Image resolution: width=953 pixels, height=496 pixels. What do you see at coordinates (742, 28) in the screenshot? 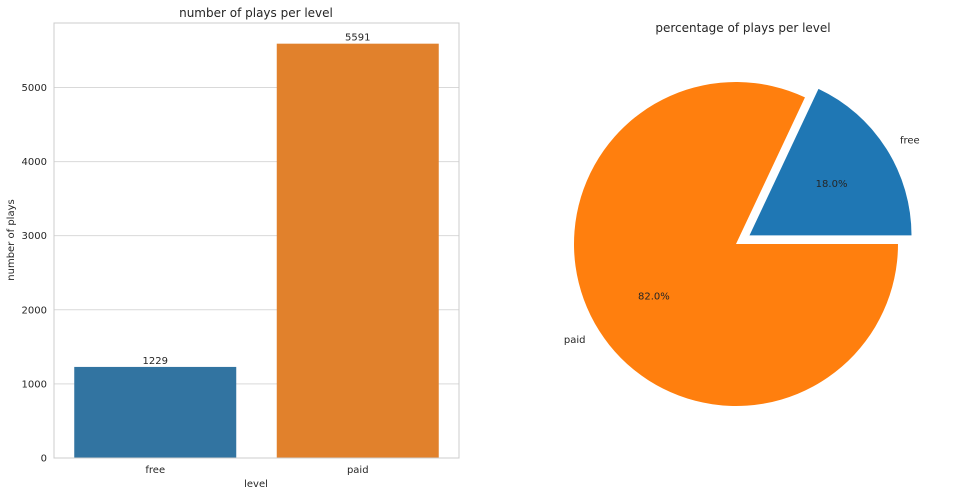
I see `pie-chart-title: percentage of plays per level` at bounding box center [742, 28].